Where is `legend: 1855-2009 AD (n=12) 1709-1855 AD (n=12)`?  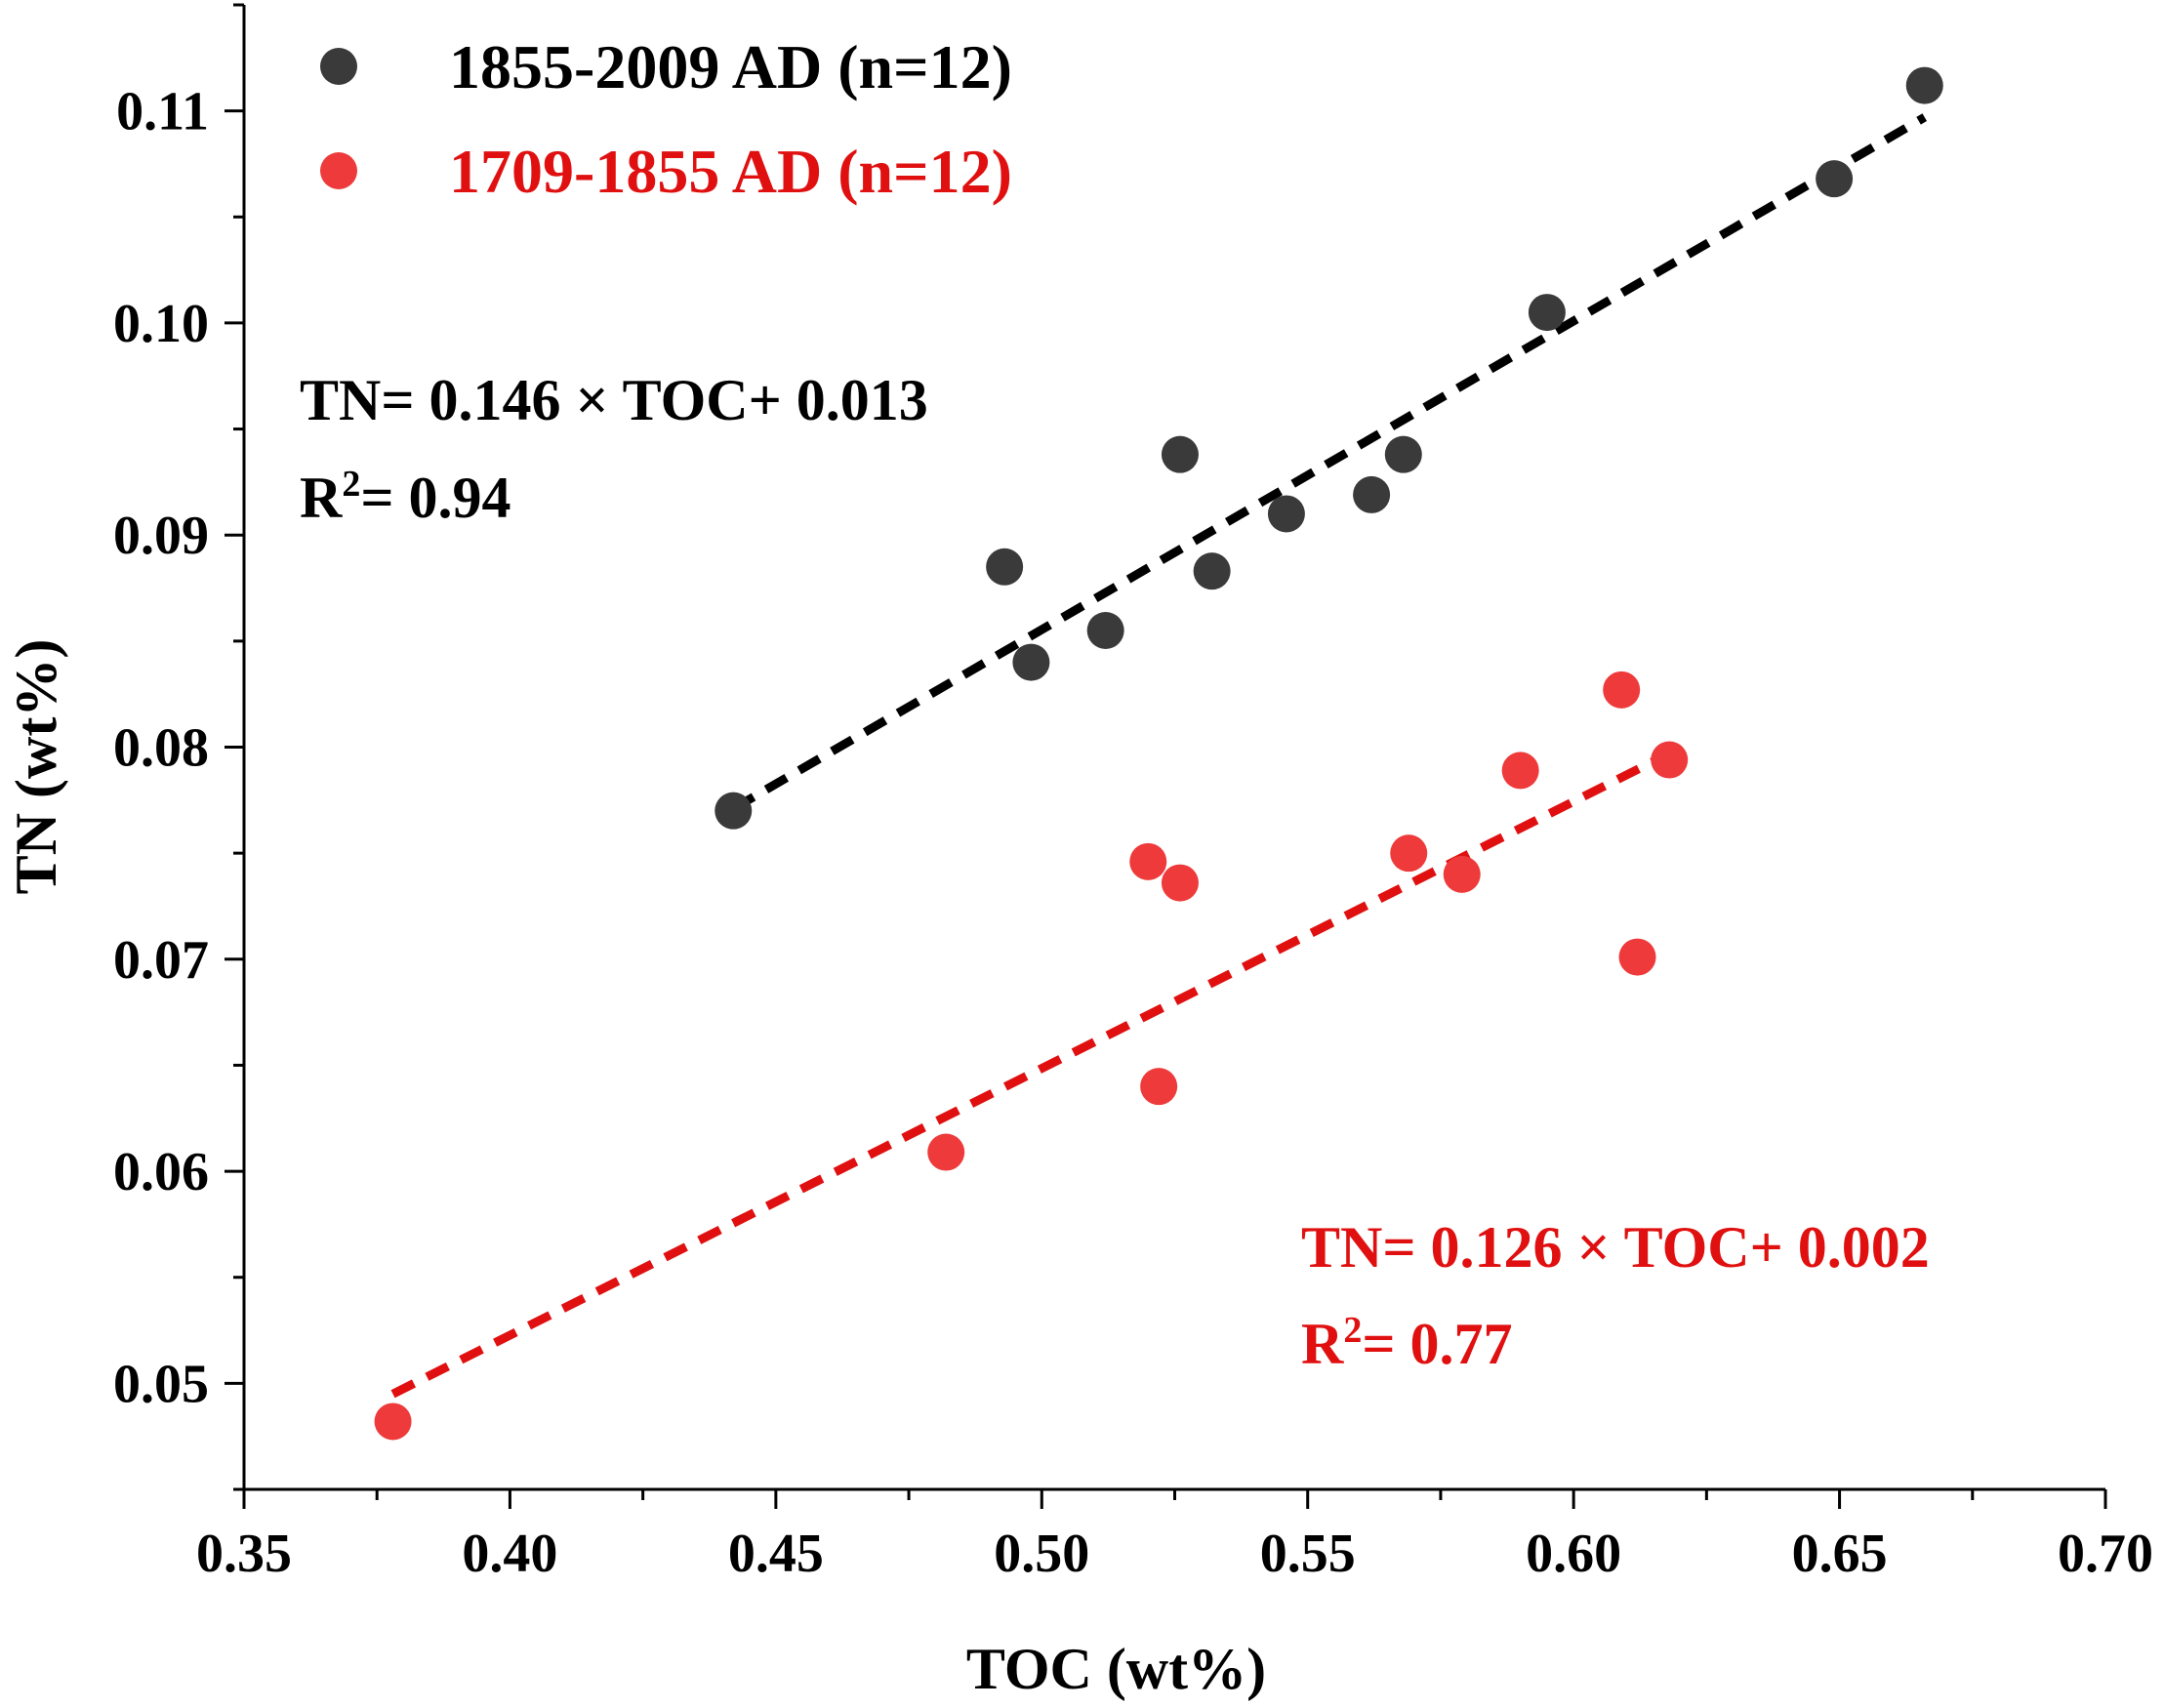 legend: 1855-2009 AD (n=12) 1709-1855 AD (n=12) is located at coordinates (666, 119).